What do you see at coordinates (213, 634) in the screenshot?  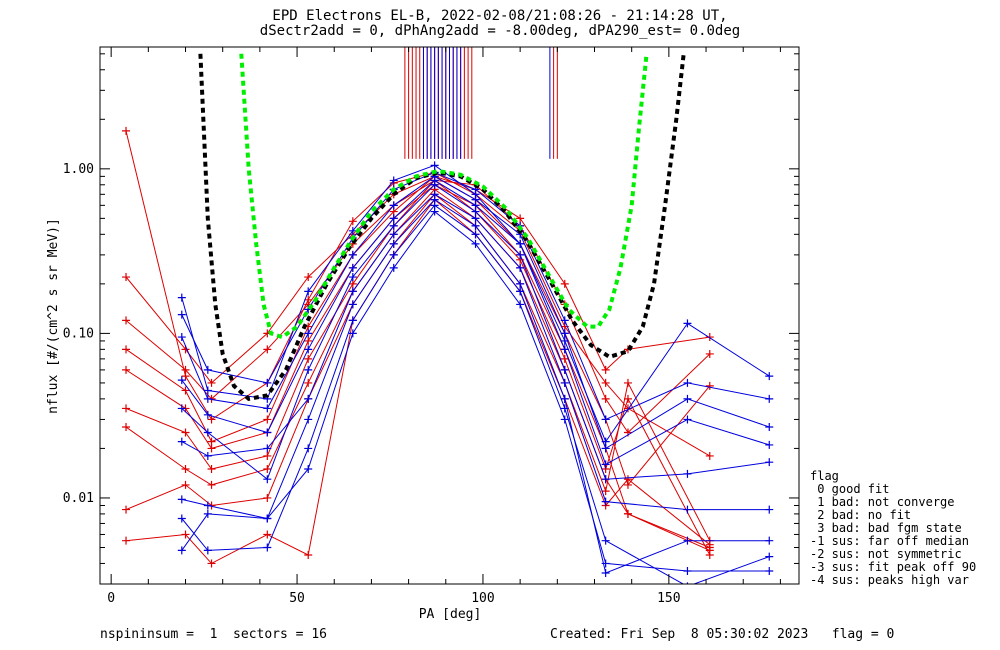 I see `footer-spin-info: nspininsum = 1 sectors = 16` at bounding box center [213, 634].